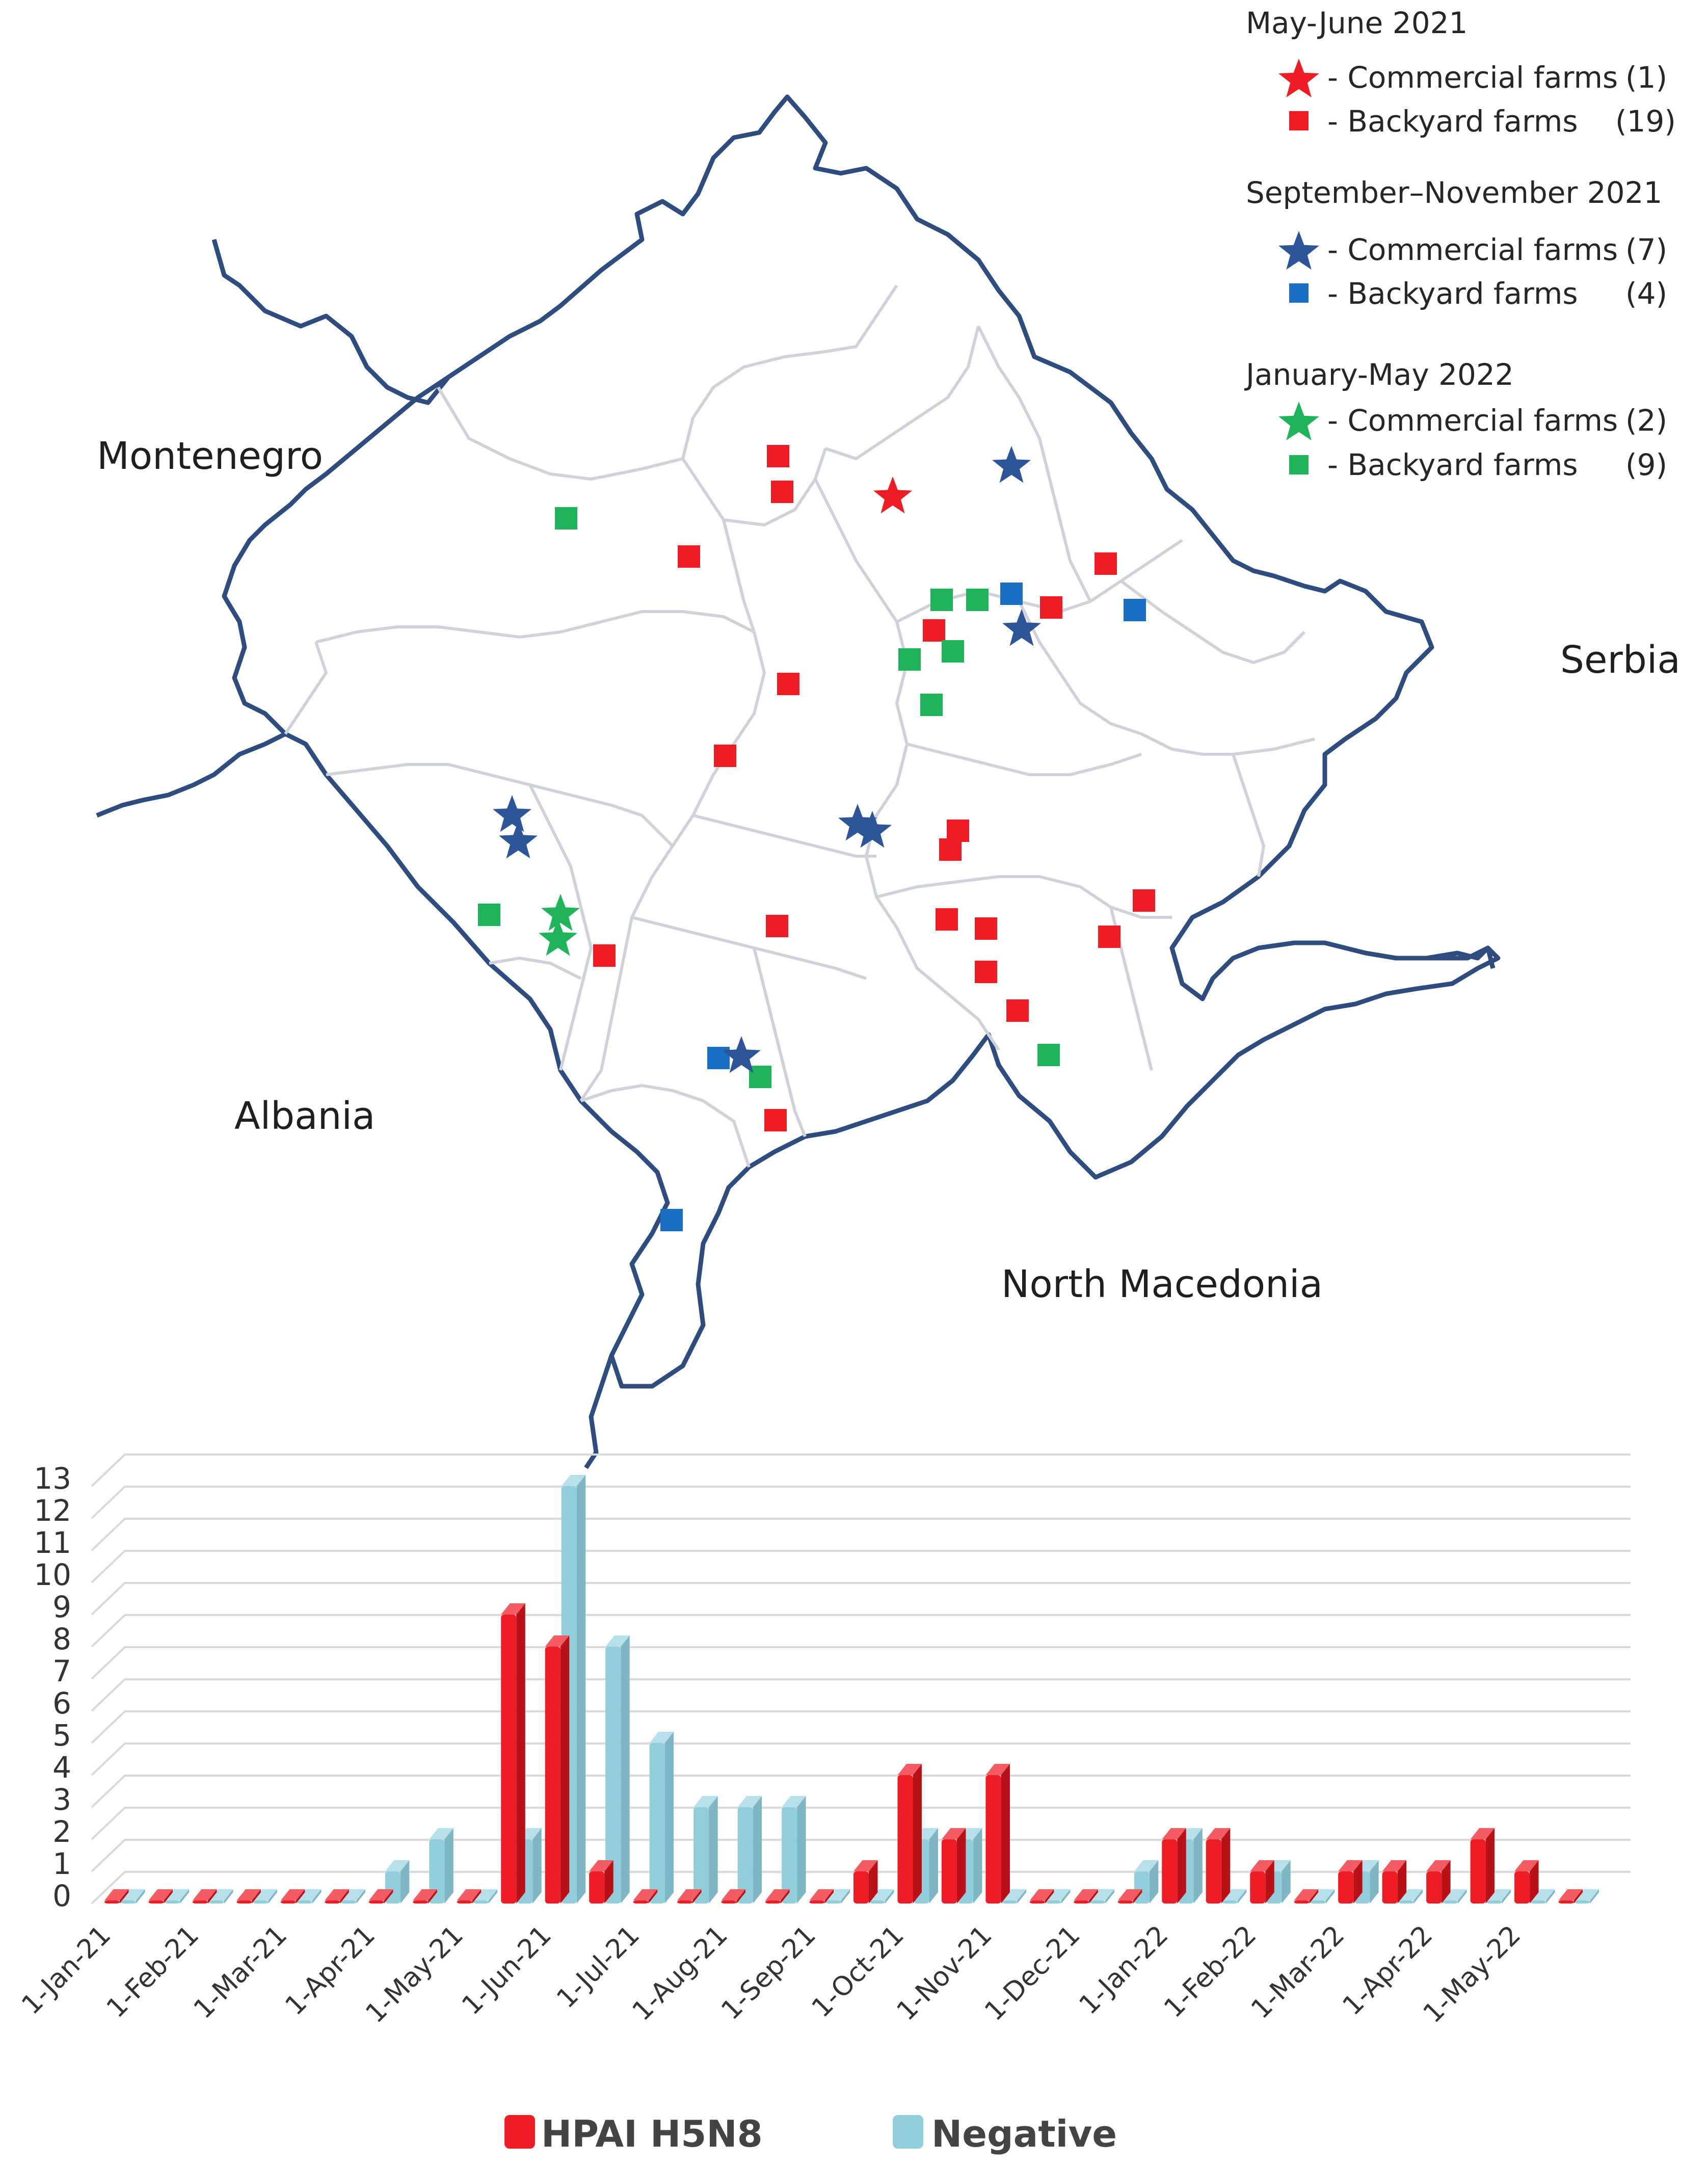 This screenshot has height=2167, width=1708. What do you see at coordinates (330, 322) in the screenshot?
I see `montenegro-border` at bounding box center [330, 322].